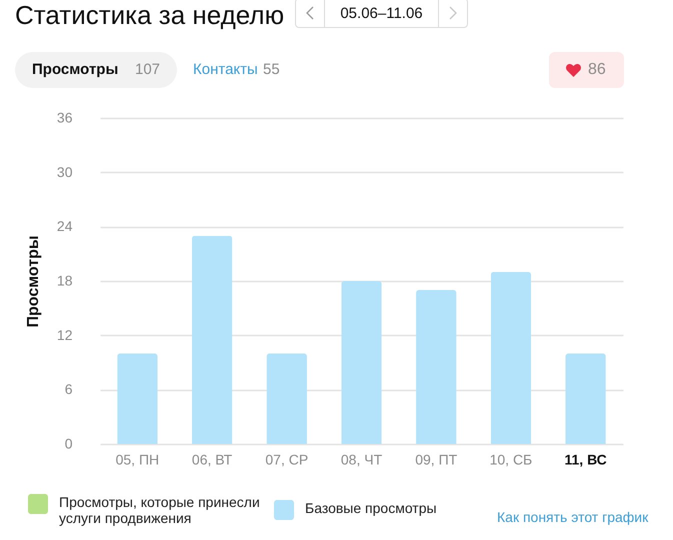 The width and height of the screenshot is (673, 540). What do you see at coordinates (286, 460) in the screenshot?
I see `x-tick-label: 07, СР` at bounding box center [286, 460].